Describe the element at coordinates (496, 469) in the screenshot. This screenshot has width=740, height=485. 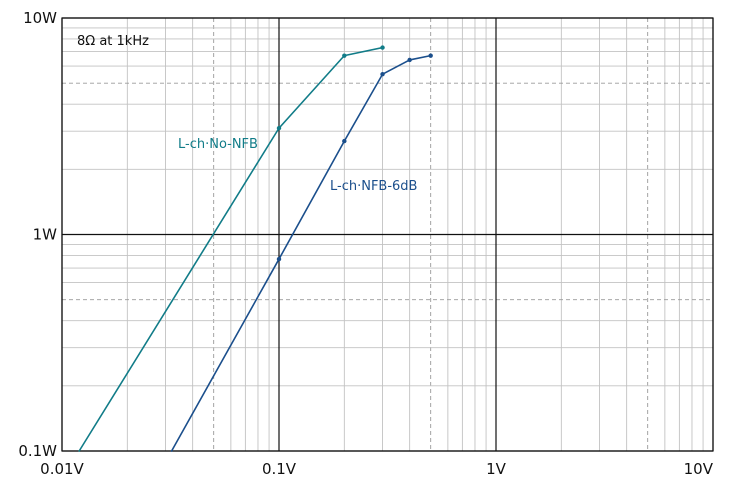
I see `x-tick-label: 1V` at that location.